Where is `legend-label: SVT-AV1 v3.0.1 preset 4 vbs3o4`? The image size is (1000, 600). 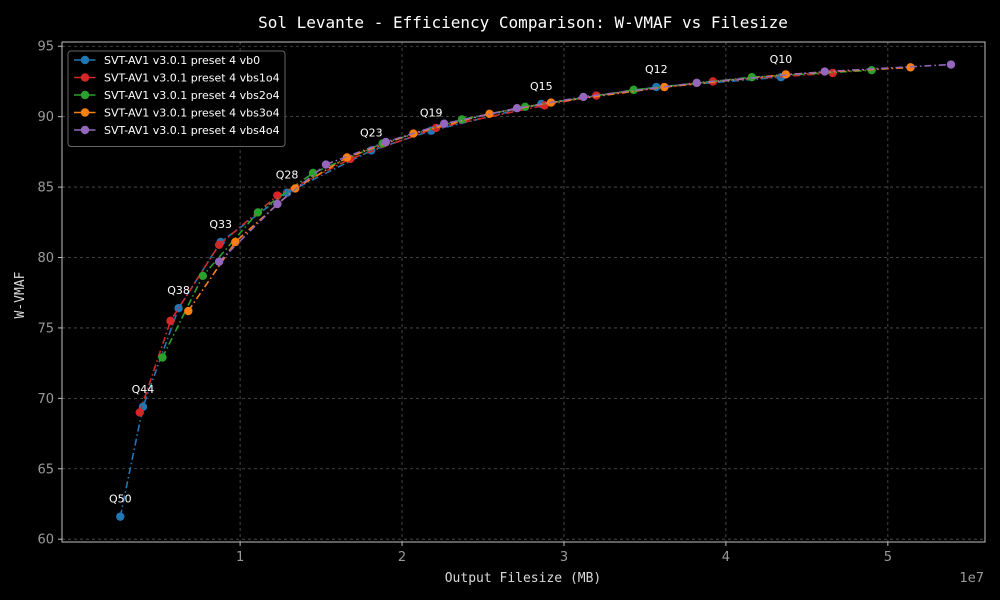
legend-label: SVT-AV1 v3.0.1 preset 4 vbs3o4 is located at coordinates (192, 113).